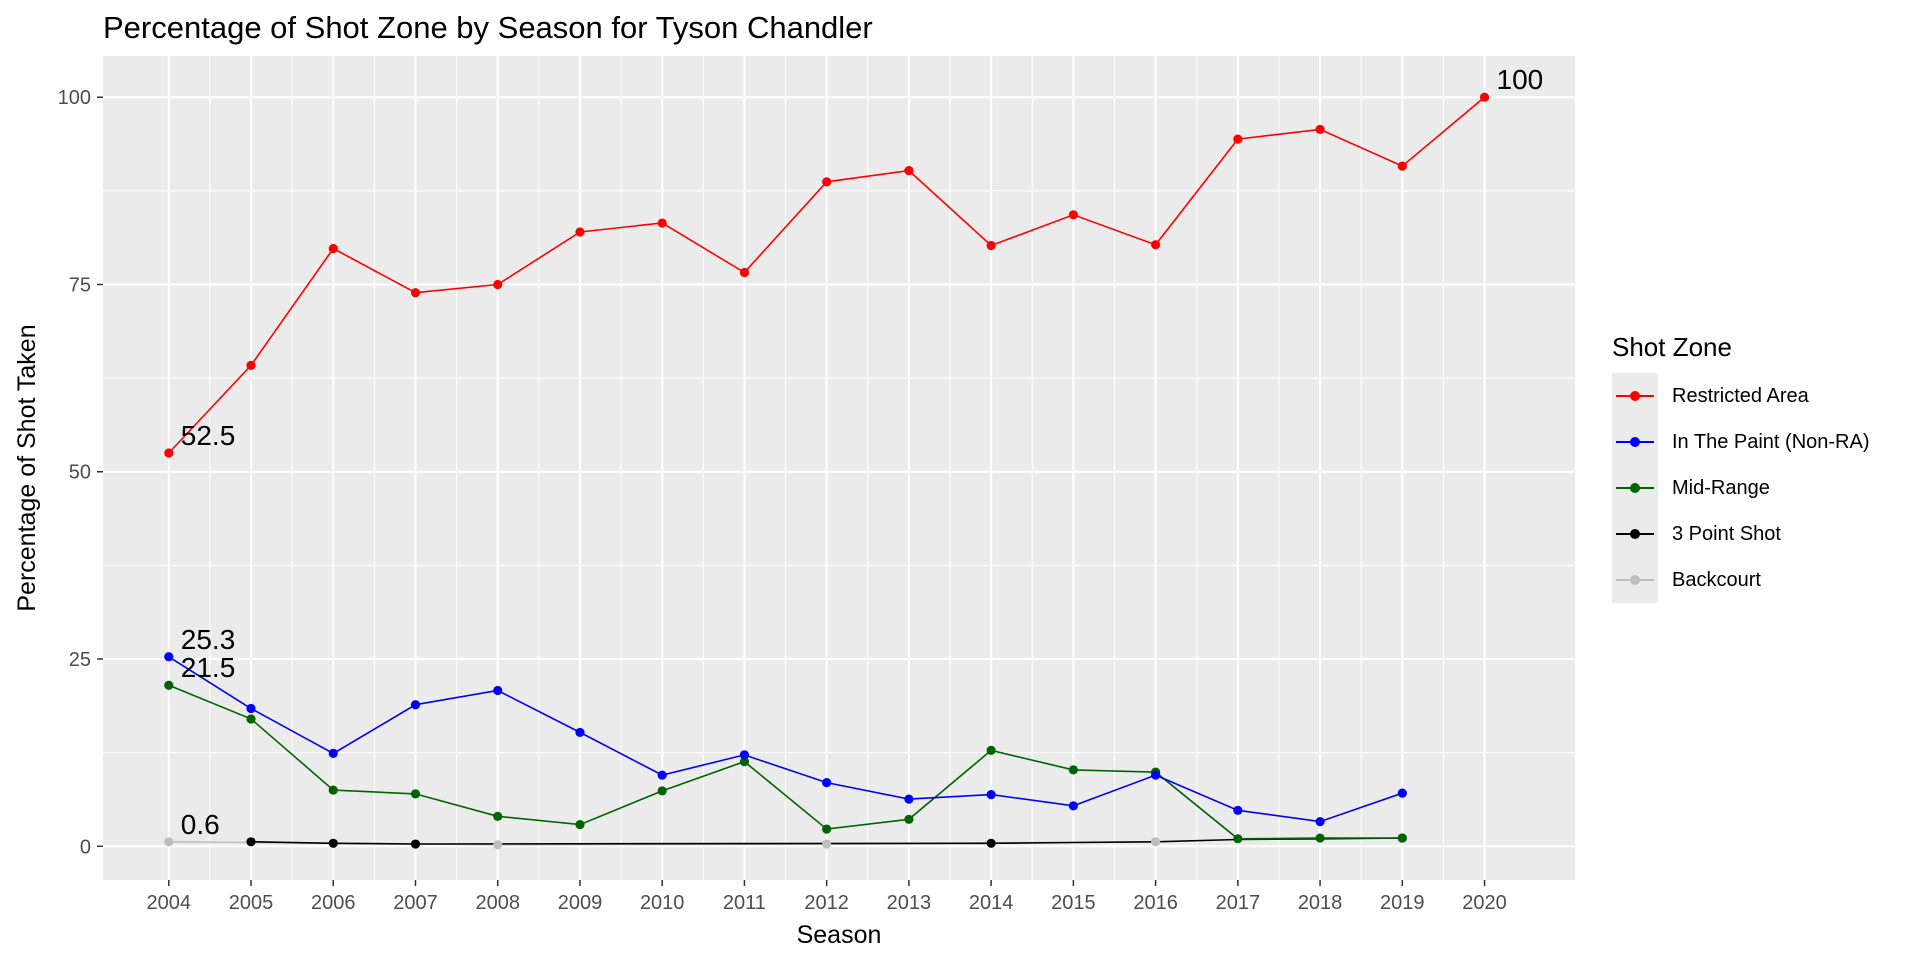  What do you see at coordinates (1726, 533) in the screenshot?
I see `legend-label: 3 Point Shot` at bounding box center [1726, 533].